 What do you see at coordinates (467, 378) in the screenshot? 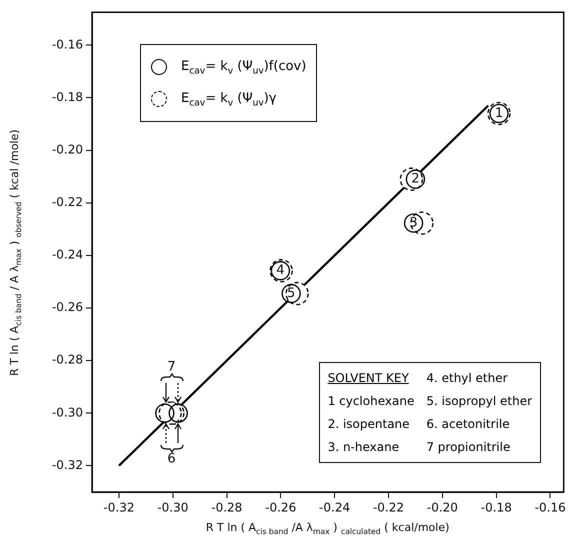
I see `annotation: 4. ethyl ether` at bounding box center [467, 378].